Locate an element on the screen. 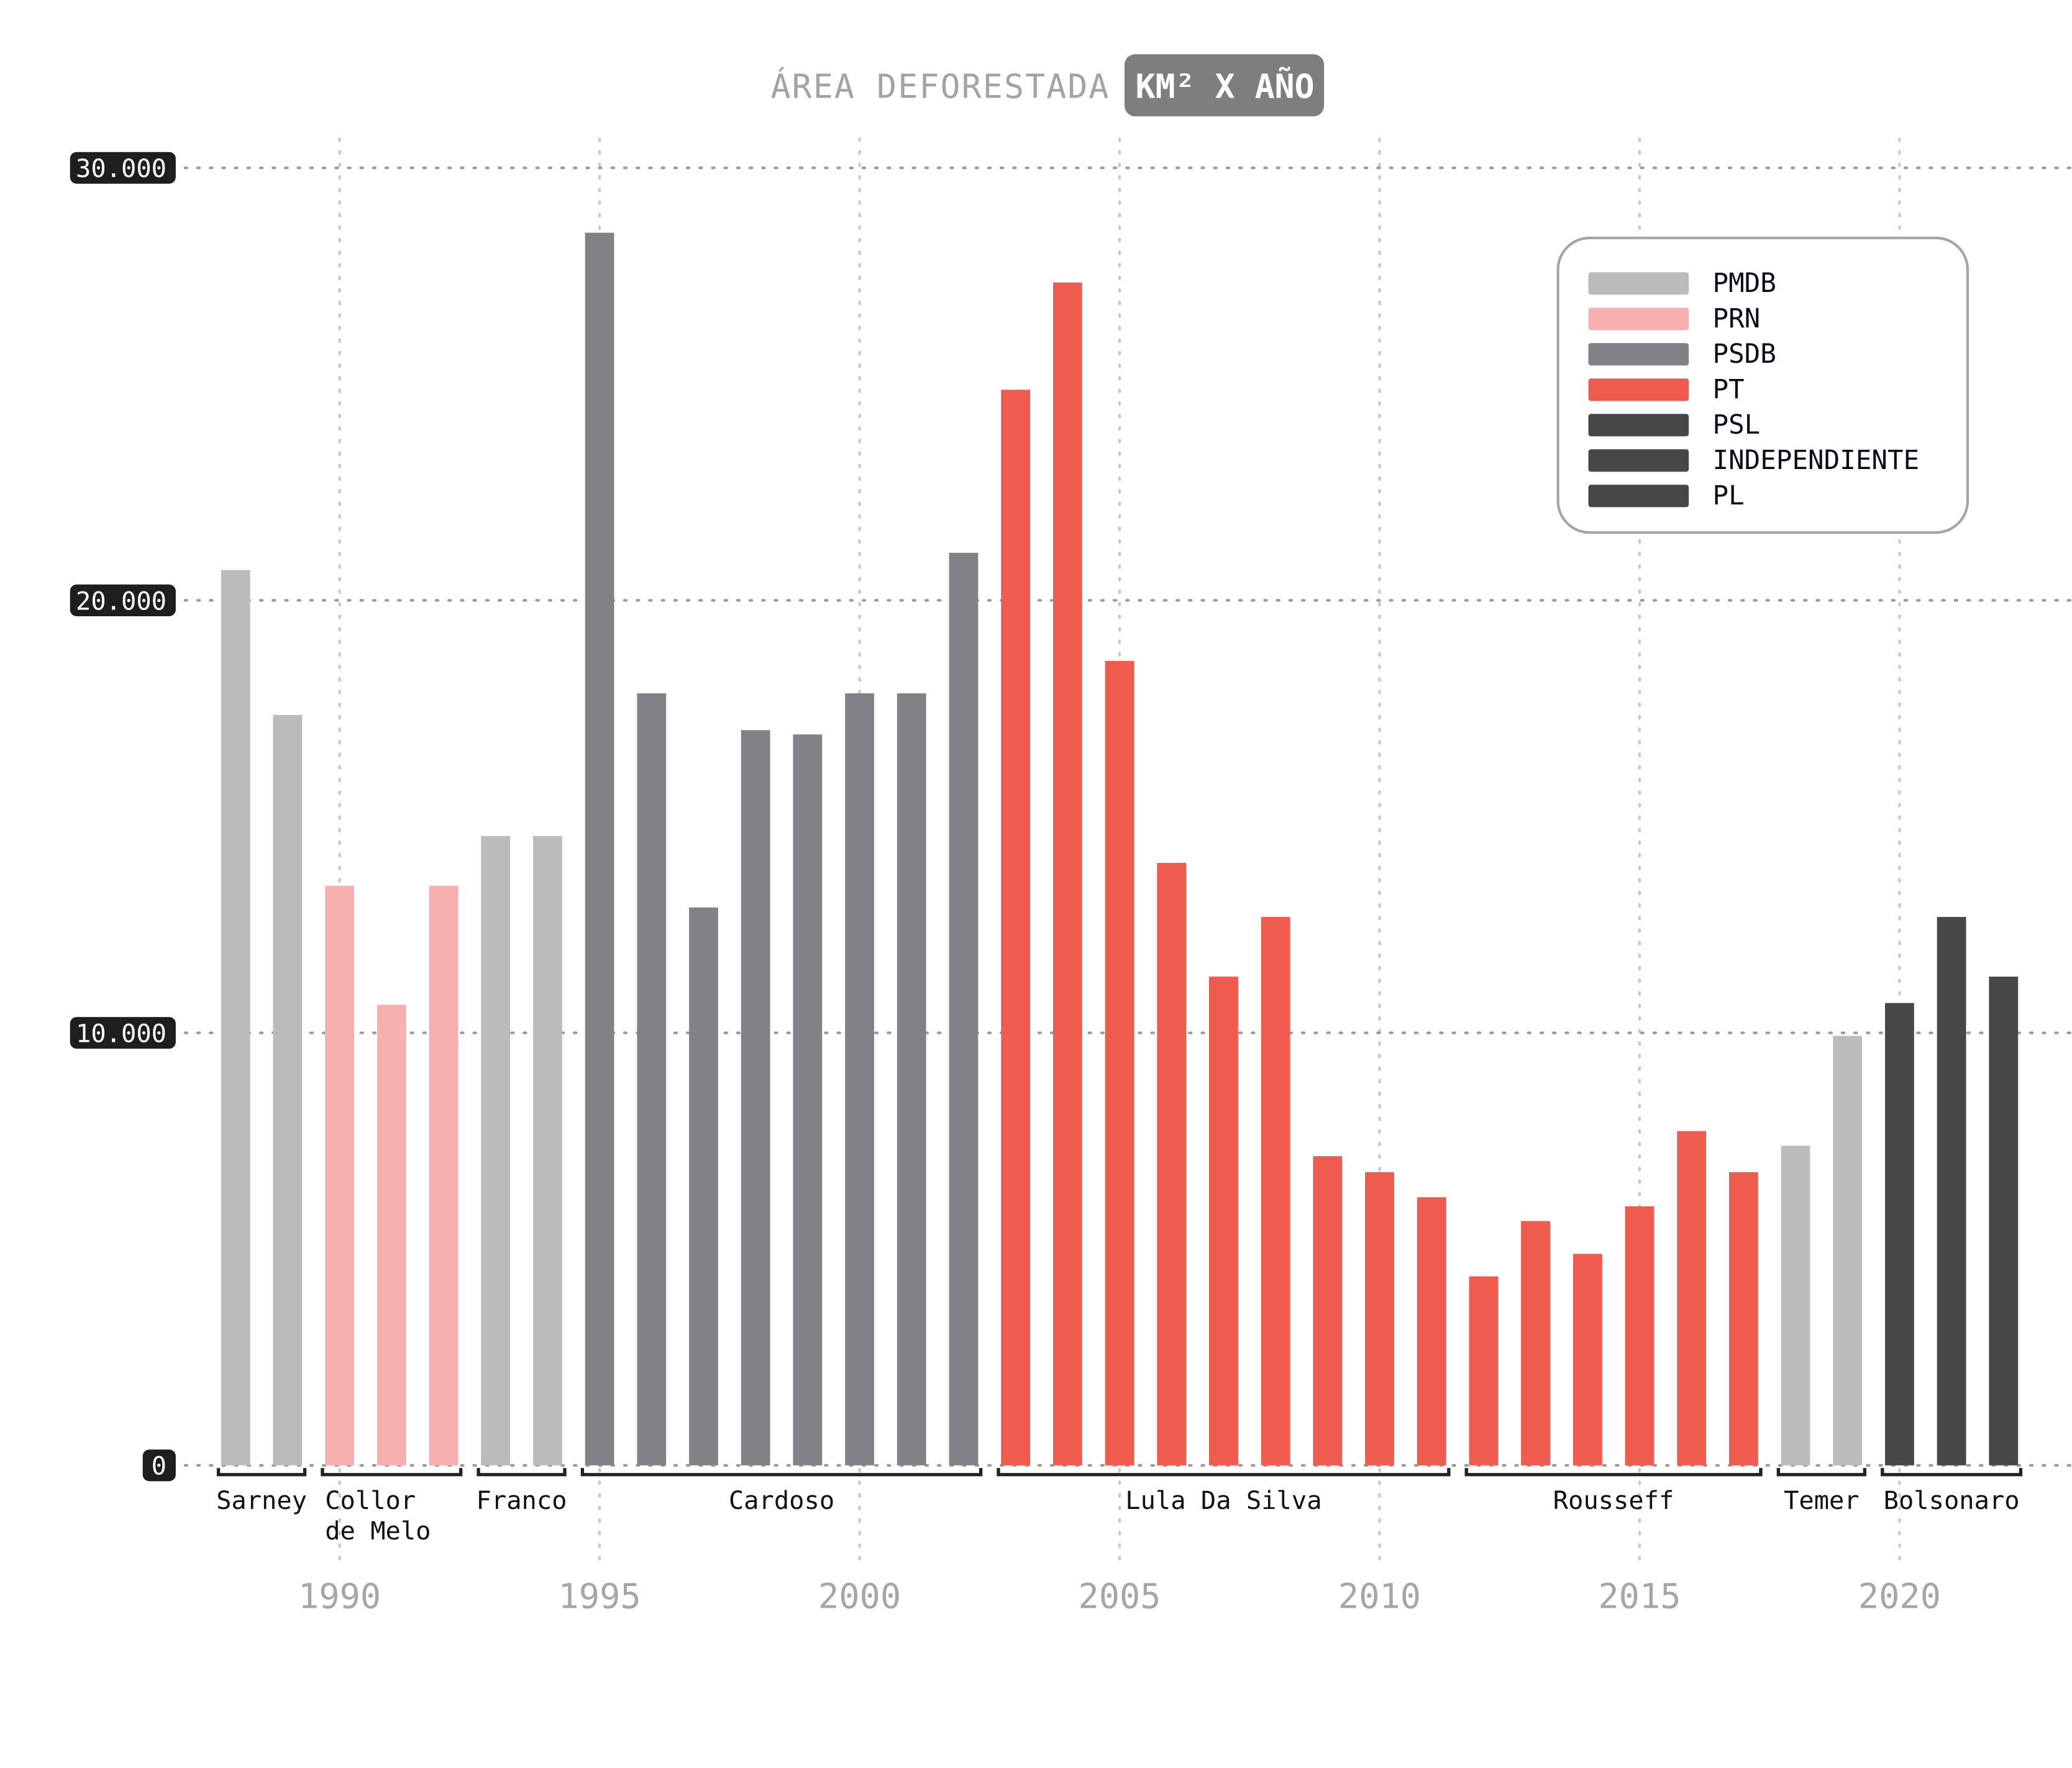  bar-1988 is located at coordinates (236, 1017).